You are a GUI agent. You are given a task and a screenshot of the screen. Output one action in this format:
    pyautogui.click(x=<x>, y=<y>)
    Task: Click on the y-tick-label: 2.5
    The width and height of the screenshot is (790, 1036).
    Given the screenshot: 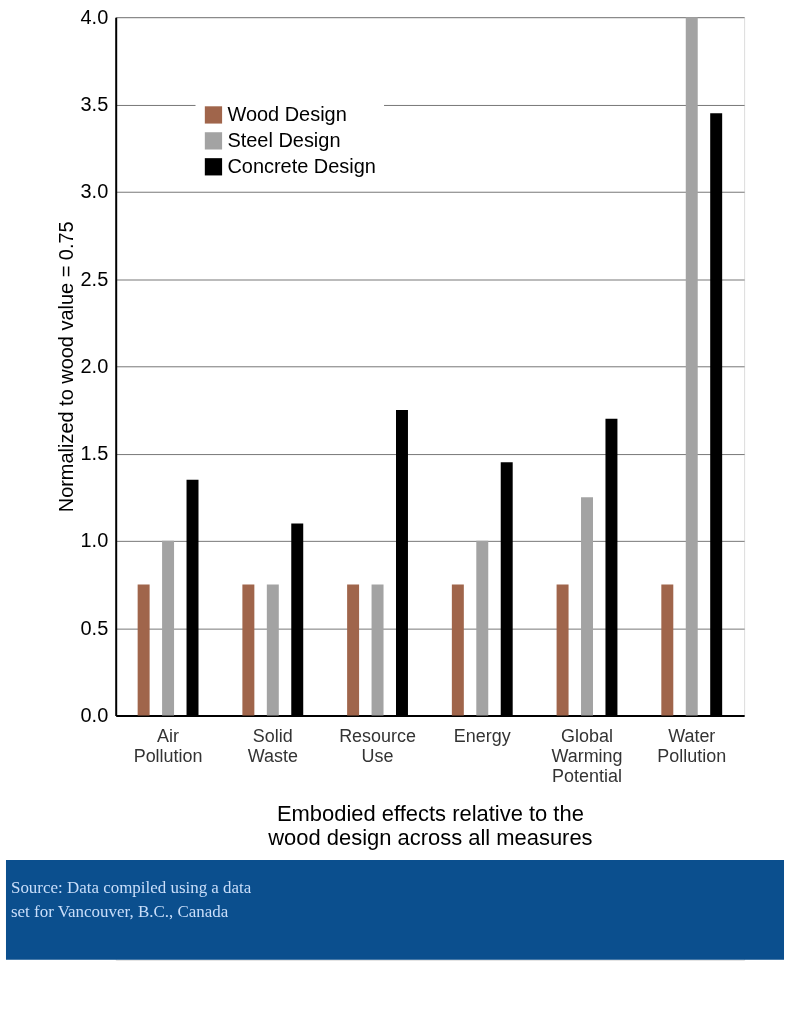 What is the action you would take?
    pyautogui.click(x=94, y=278)
    